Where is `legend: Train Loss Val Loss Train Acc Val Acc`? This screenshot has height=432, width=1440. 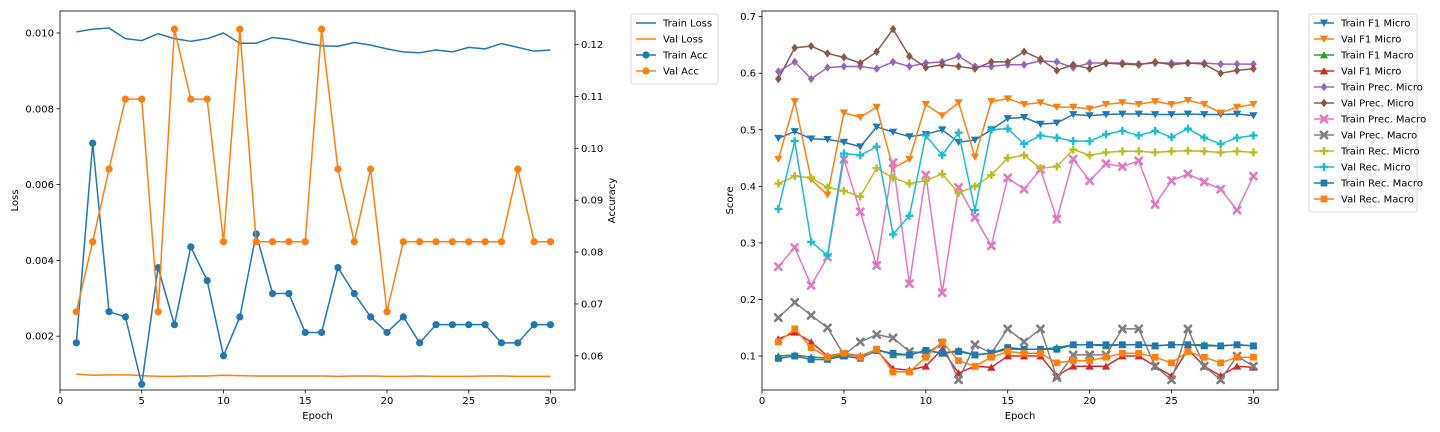
legend: Train Loss Val Loss Train Acc Val Acc is located at coordinates (674, 49).